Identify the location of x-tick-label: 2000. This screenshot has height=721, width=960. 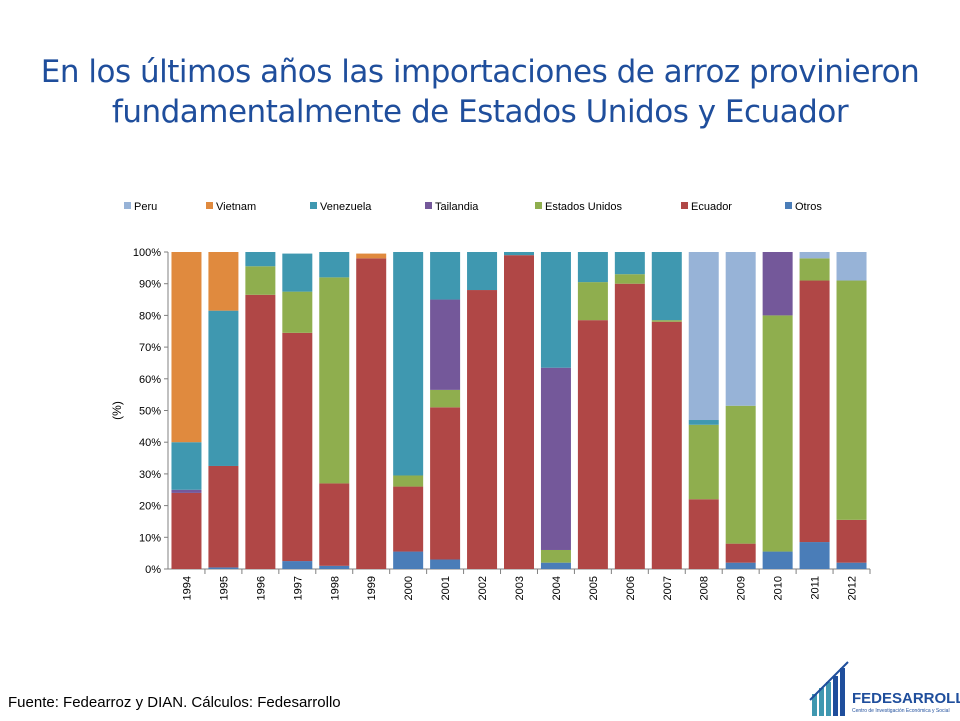
(409, 588).